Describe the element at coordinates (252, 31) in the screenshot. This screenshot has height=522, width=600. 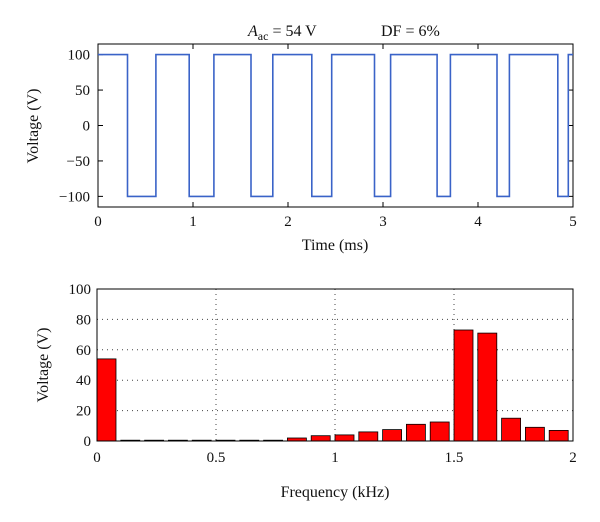
I see `amplitude-symbol: A` at that location.